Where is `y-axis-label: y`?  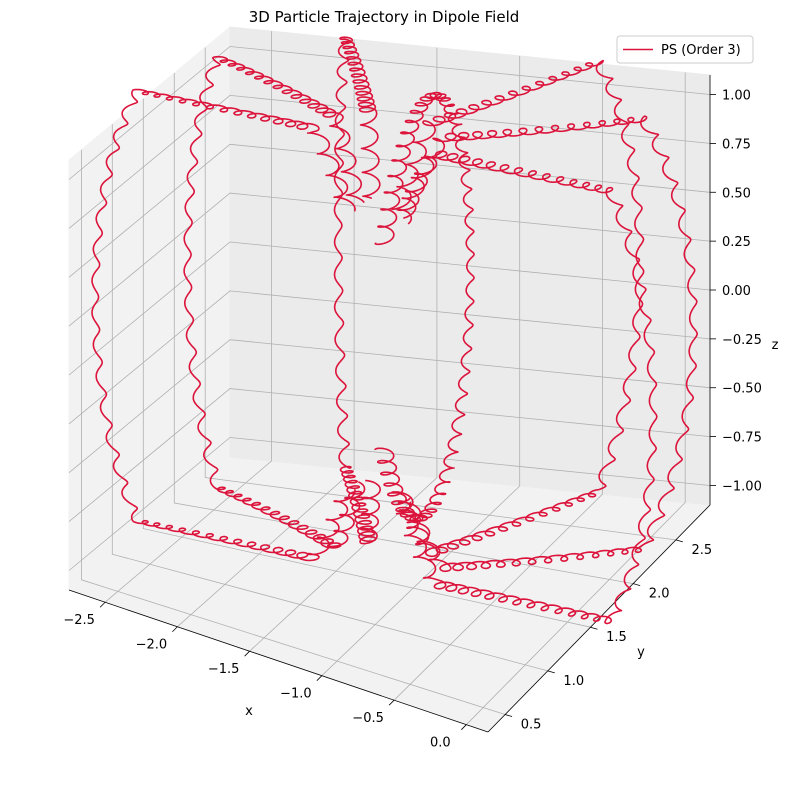 y-axis-label: y is located at coordinates (641, 652).